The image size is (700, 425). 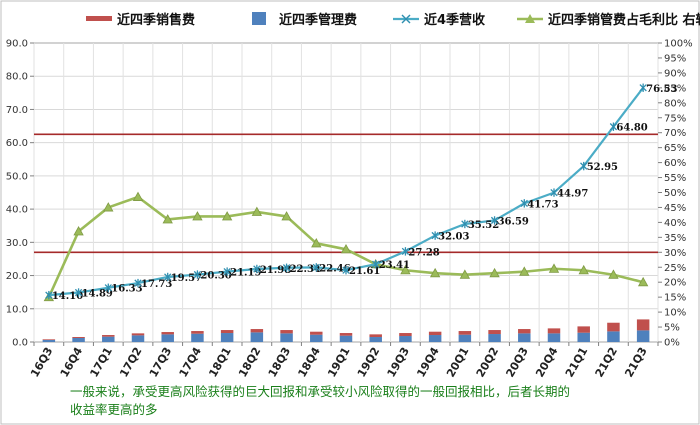 What do you see at coordinates (17, 143) in the screenshot?
I see `left-axis-tick-label: 60.0` at bounding box center [17, 143].